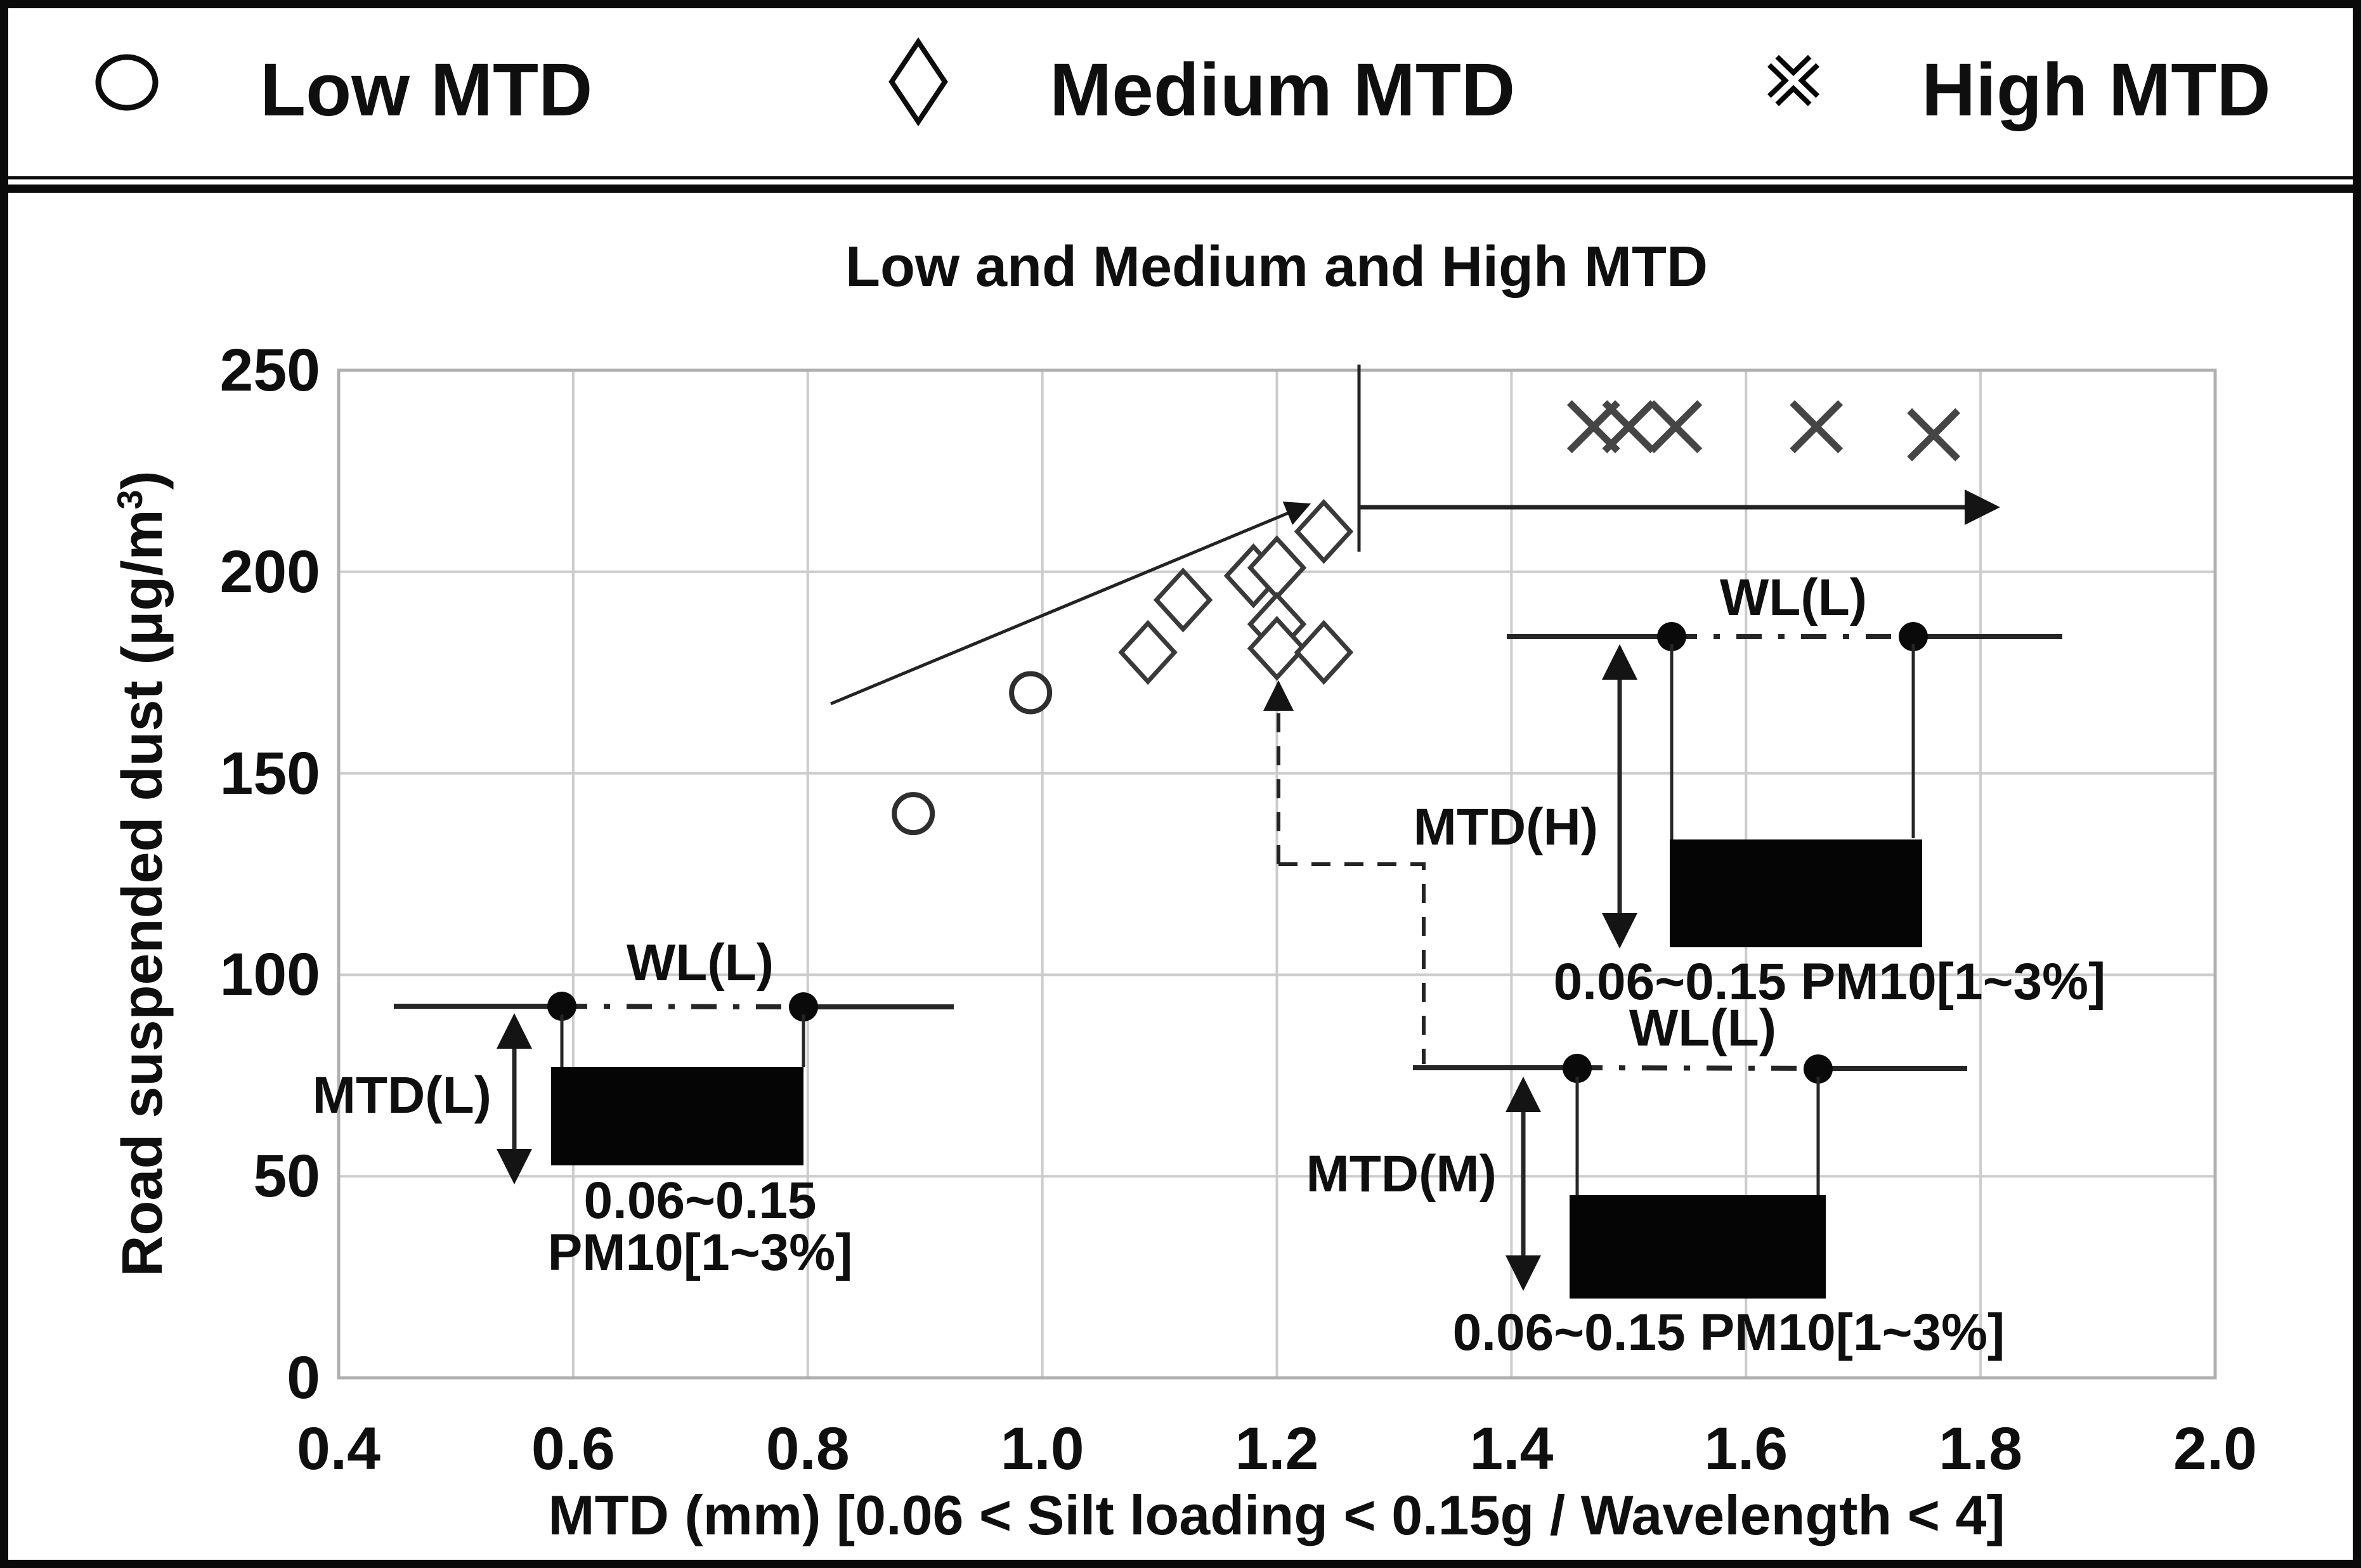 This screenshot has width=2361, height=1568. I want to click on wl-label-low: WL(L), so click(700, 963).